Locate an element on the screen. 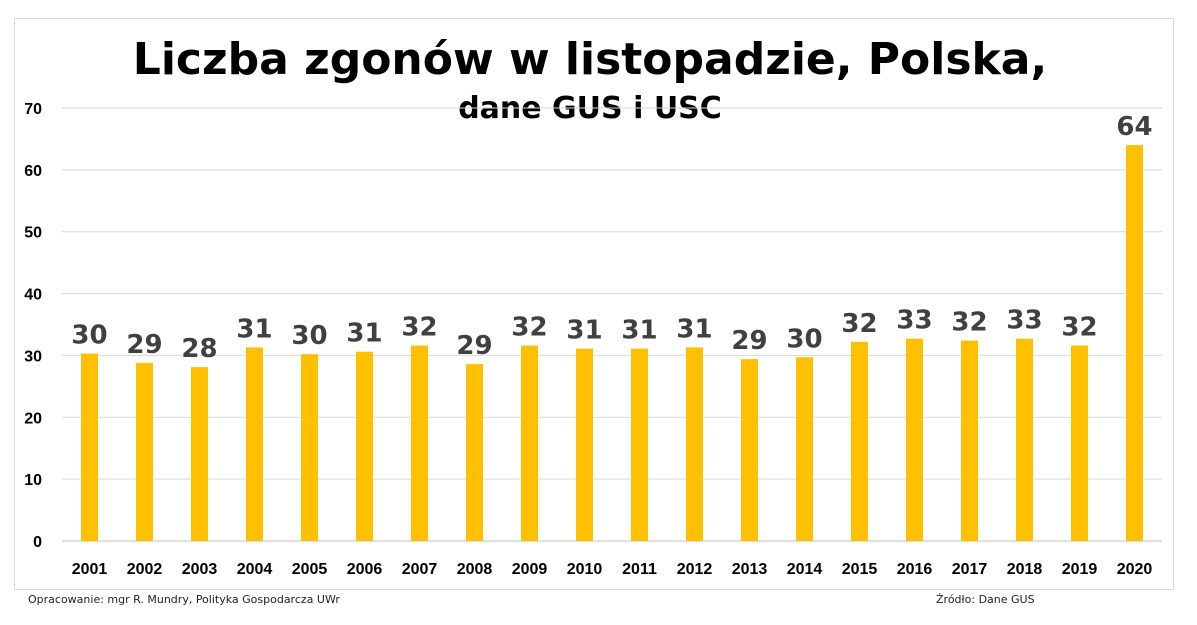 The width and height of the screenshot is (1197, 625). x-tick-label: 2012 is located at coordinates (695, 569).